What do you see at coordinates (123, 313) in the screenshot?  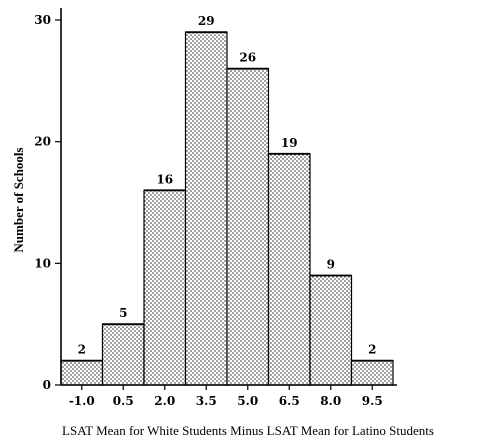 I see `data-label-0.5: 5` at bounding box center [123, 313].